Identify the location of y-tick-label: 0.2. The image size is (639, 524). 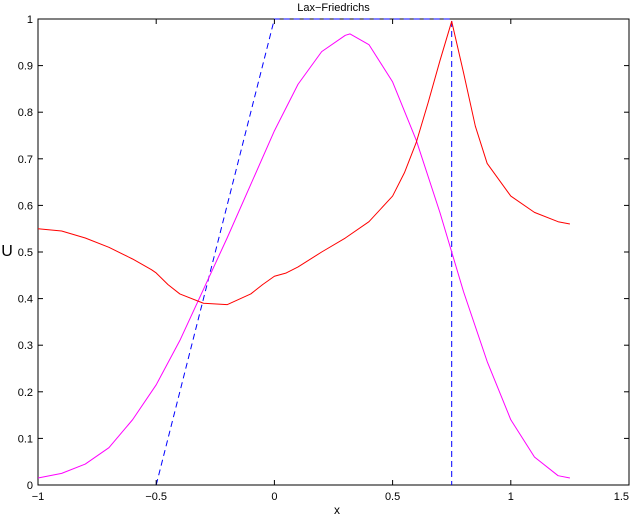
(25, 393).